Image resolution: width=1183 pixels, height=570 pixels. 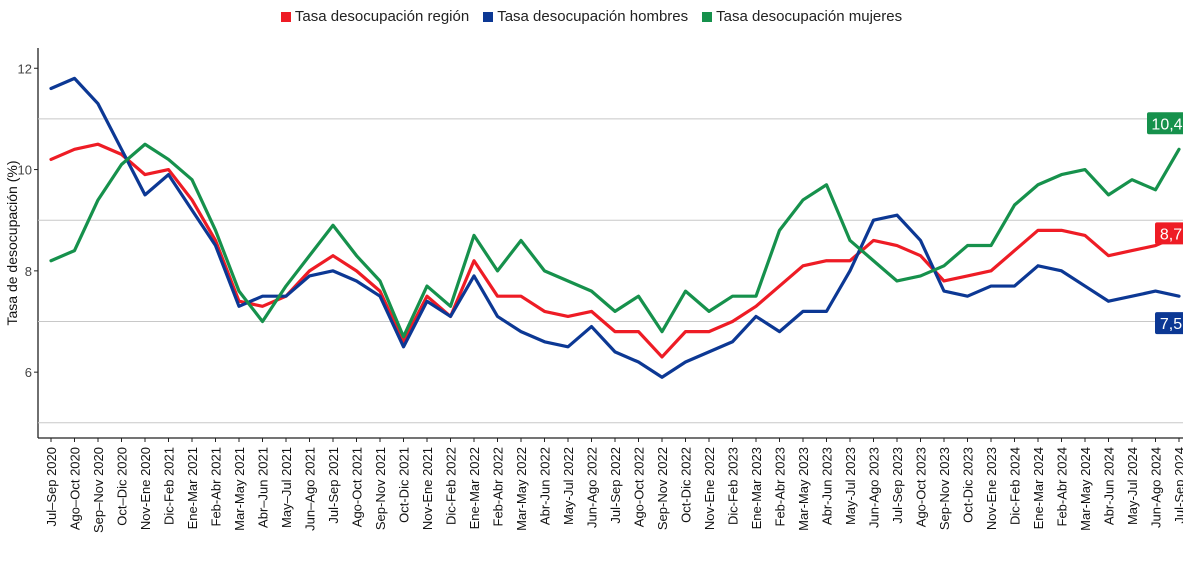 I want to click on x-tick-label-26: Sep-Nov 2022, so click(x=662, y=488).